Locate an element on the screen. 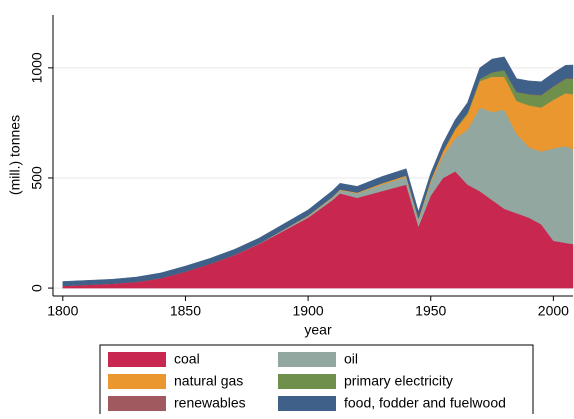 The image size is (574, 419). x-axis-label: year is located at coordinates (318, 330).